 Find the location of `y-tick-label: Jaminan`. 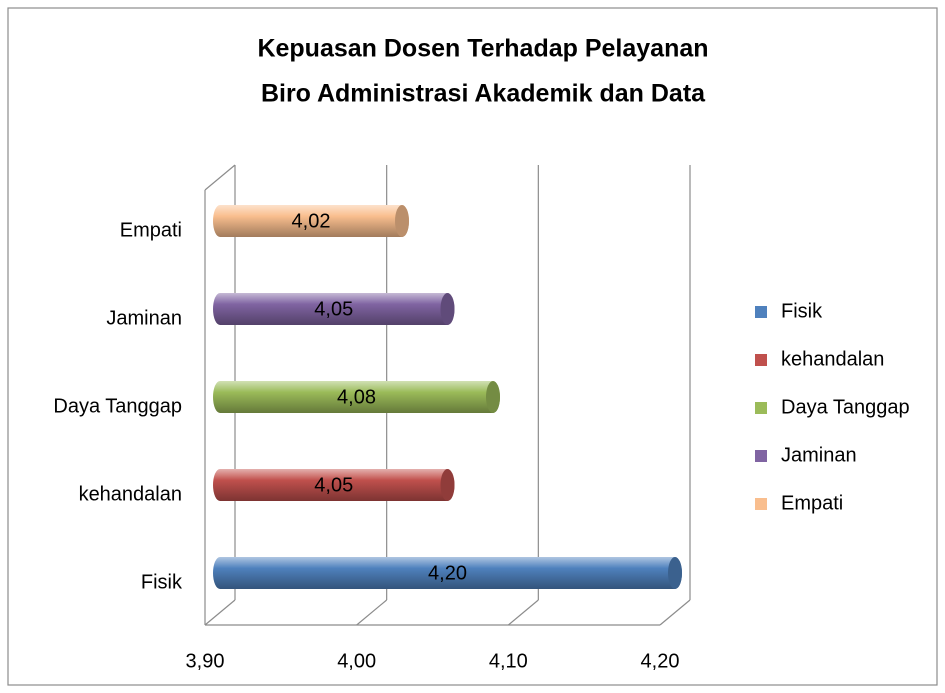

y-tick-label: Jaminan is located at coordinates (144, 318).